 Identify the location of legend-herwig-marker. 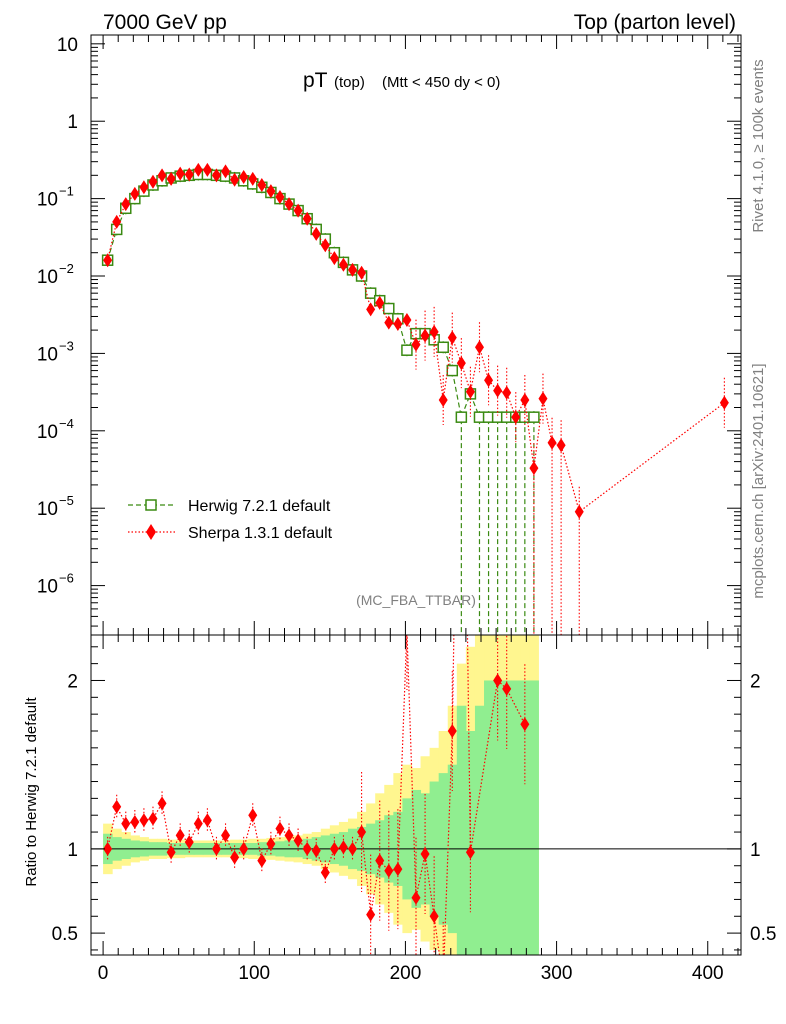
(151, 505).